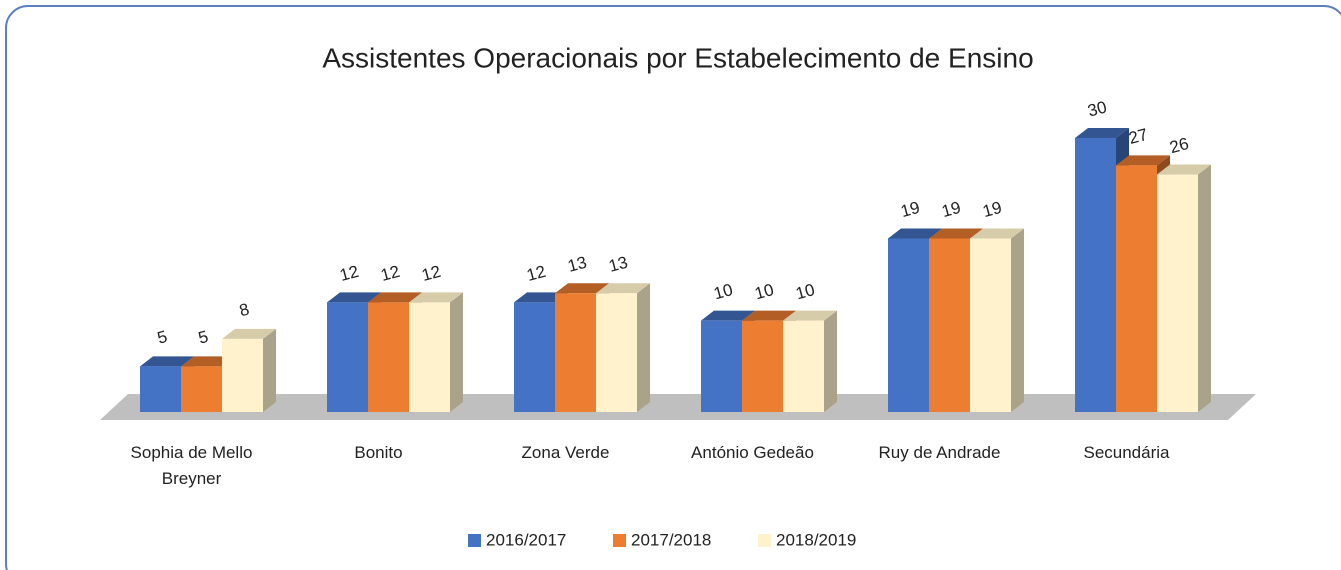 The height and width of the screenshot is (570, 1341). Describe the element at coordinates (816, 539) in the screenshot. I see `legend-label: 2018/2019` at that location.